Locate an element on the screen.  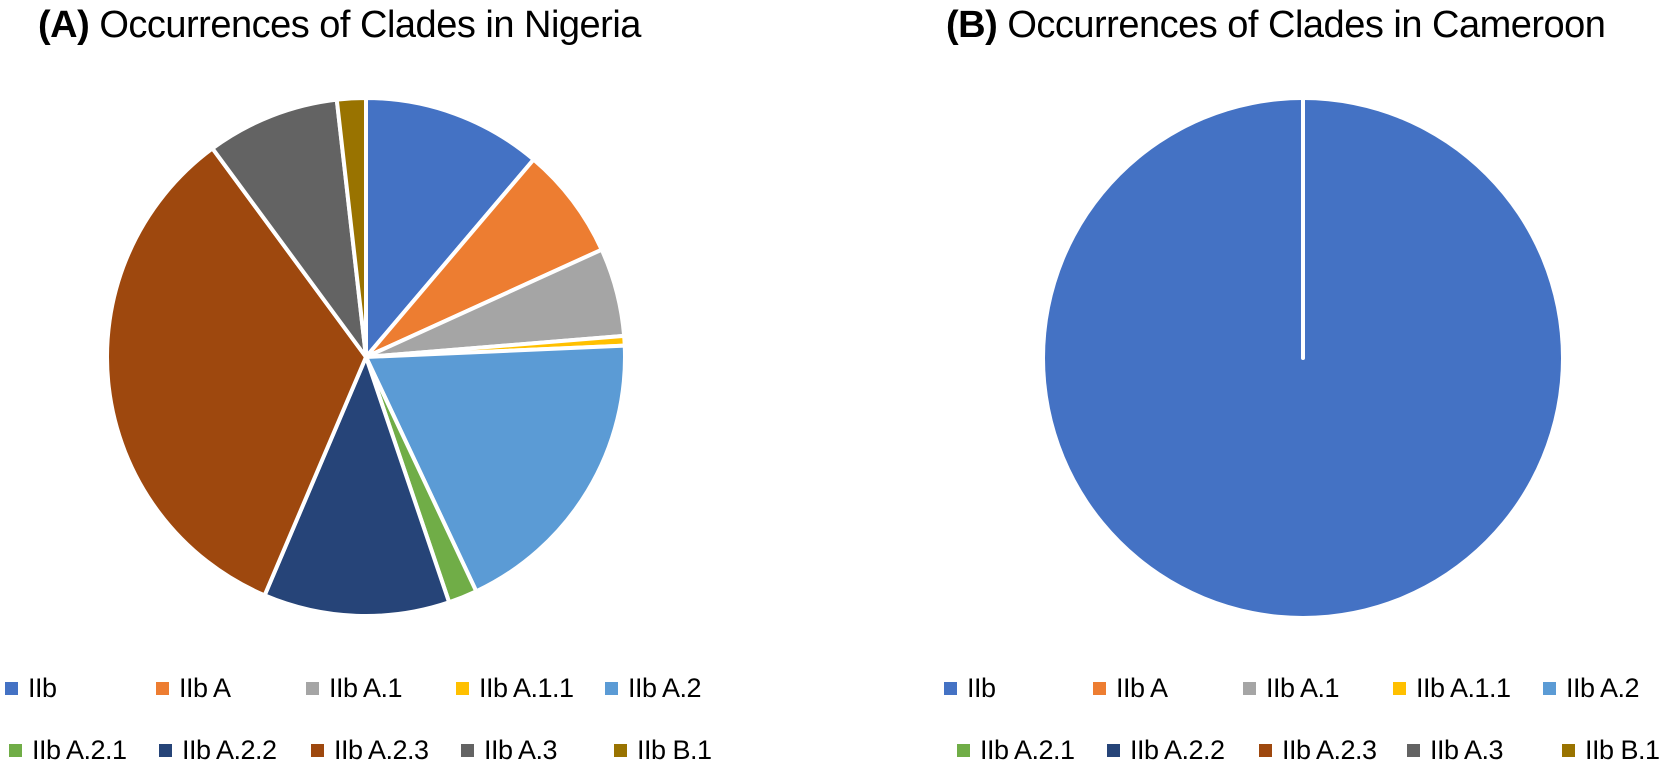
title-text-a: Occurrences of Clades in Nigeria is located at coordinates (370, 25).